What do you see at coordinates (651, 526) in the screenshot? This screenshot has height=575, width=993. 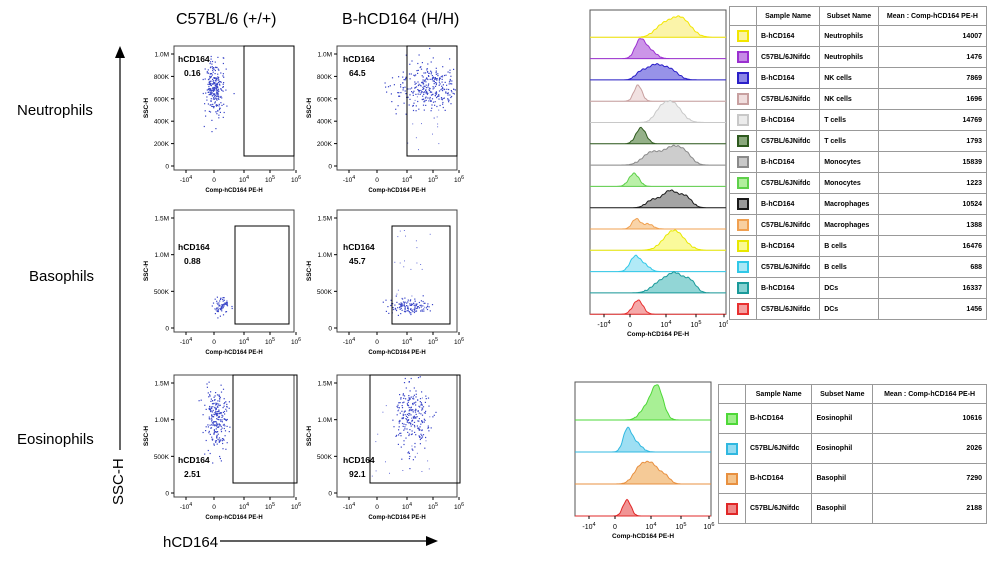 I see `x-tick-label: 10⁴` at bounding box center [651, 526].